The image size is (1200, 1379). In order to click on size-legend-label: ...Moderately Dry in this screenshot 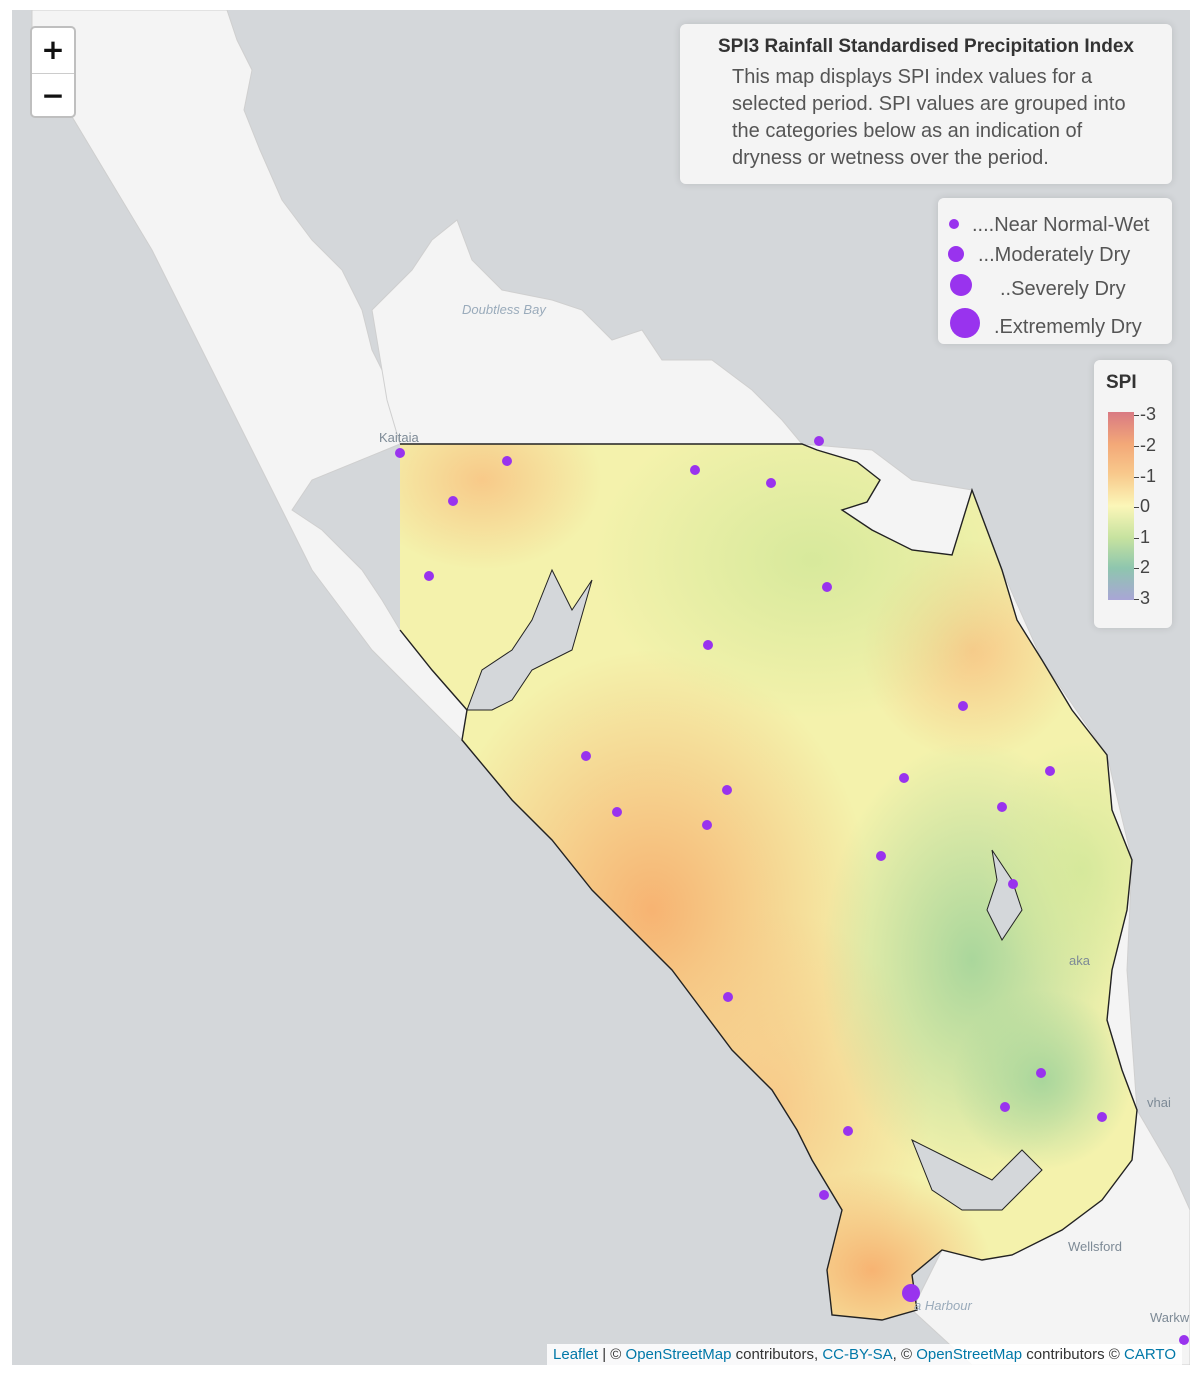, I will do `click(1054, 255)`.